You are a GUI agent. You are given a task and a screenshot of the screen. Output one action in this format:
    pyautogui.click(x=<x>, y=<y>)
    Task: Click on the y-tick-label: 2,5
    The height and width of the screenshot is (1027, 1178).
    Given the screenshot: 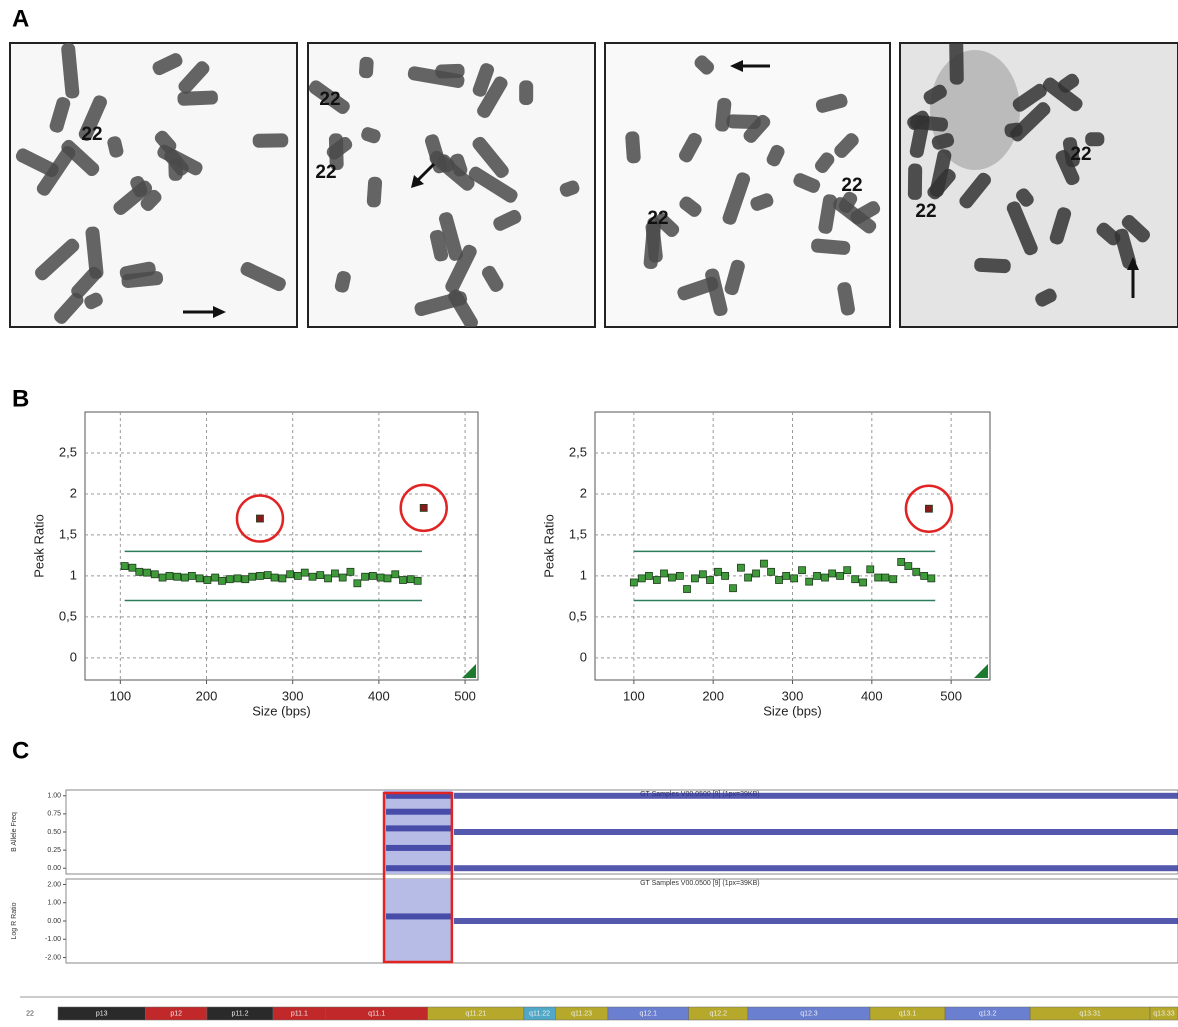 What is the action you would take?
    pyautogui.click(x=578, y=451)
    